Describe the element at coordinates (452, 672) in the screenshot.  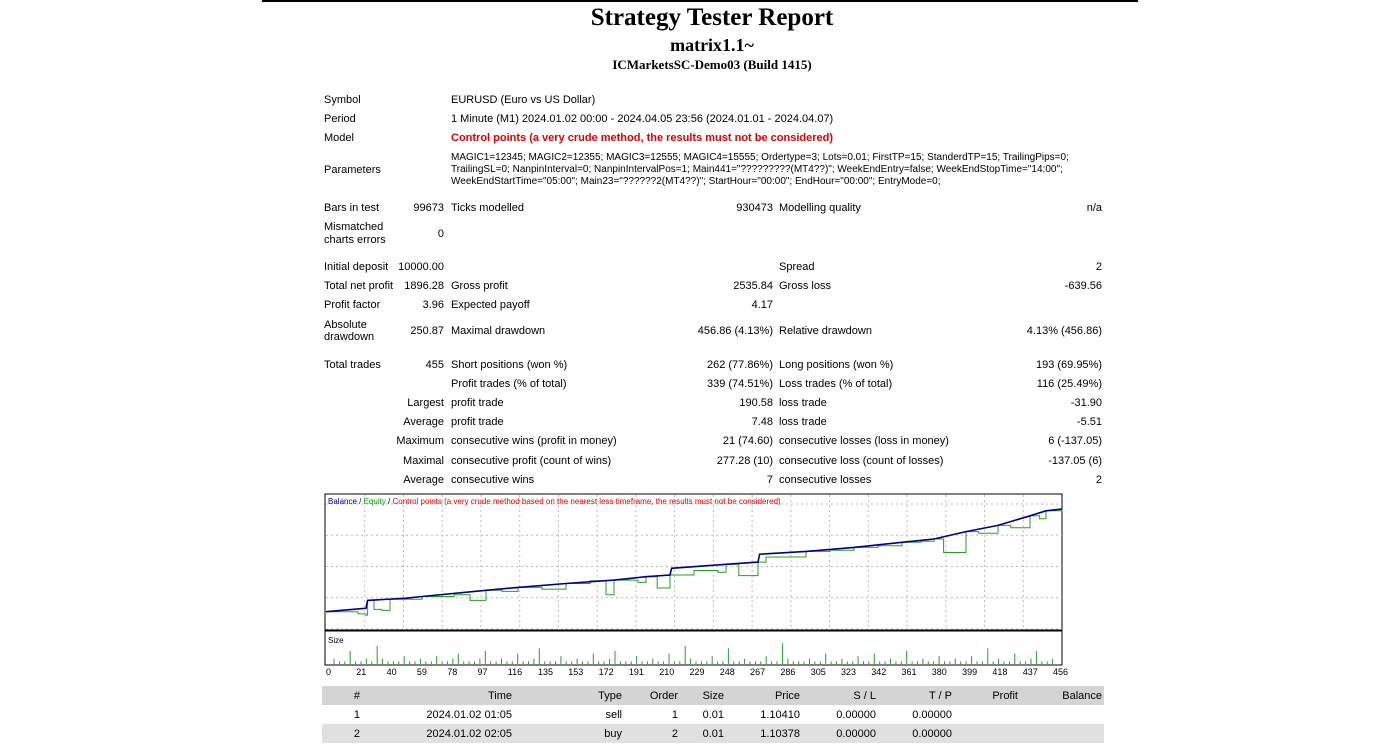
I see `x-tick-label: 78` at that location.